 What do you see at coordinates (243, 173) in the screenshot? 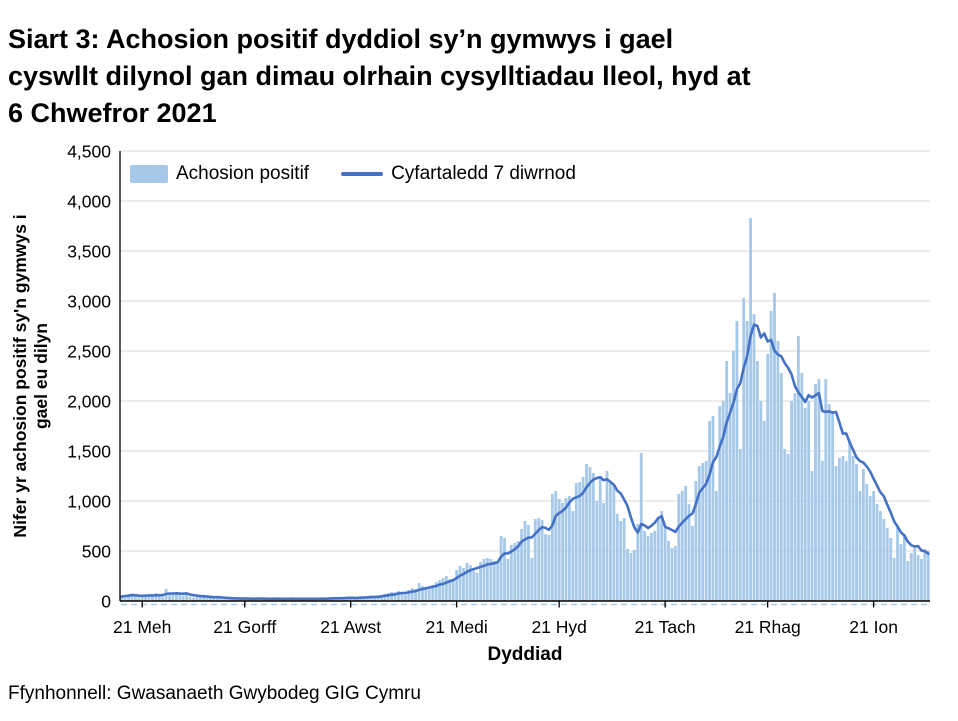
I see `legend-label-positive-cases: Achosion positif` at bounding box center [243, 173].